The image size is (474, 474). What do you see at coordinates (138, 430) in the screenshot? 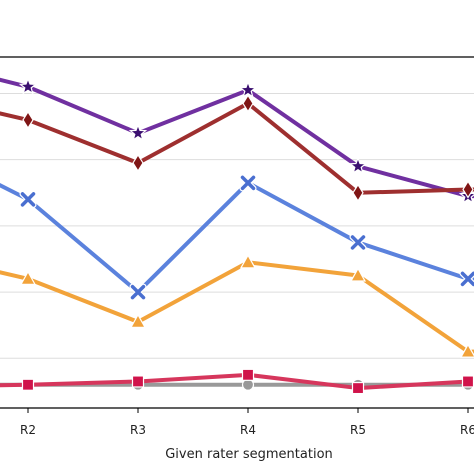
I see `x-tick-label: R3` at bounding box center [138, 430].